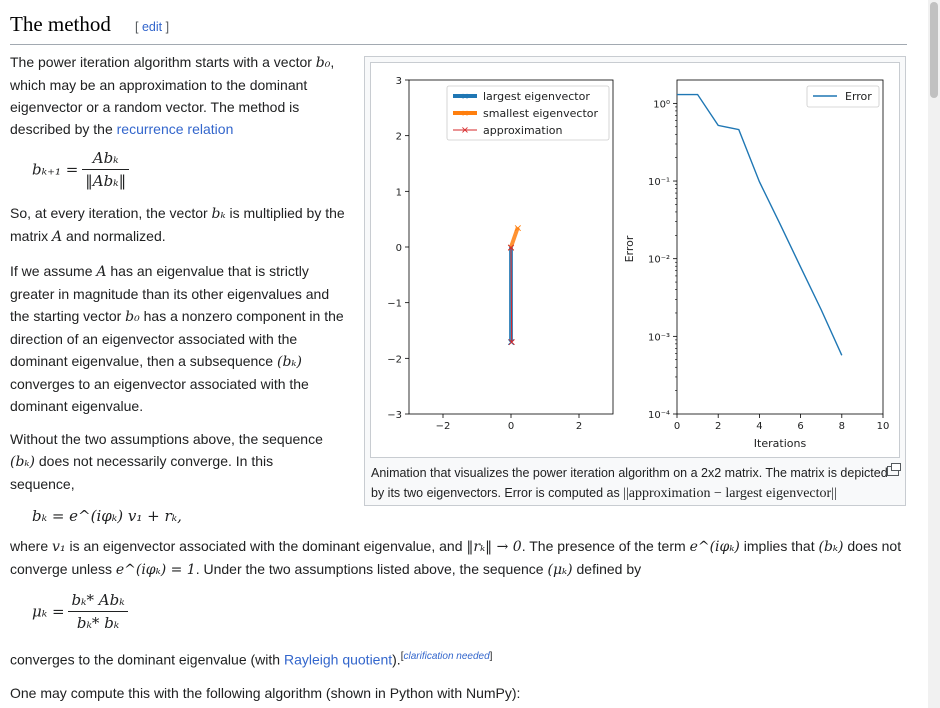  I want to click on cn-bracket: ], so click(491, 656).